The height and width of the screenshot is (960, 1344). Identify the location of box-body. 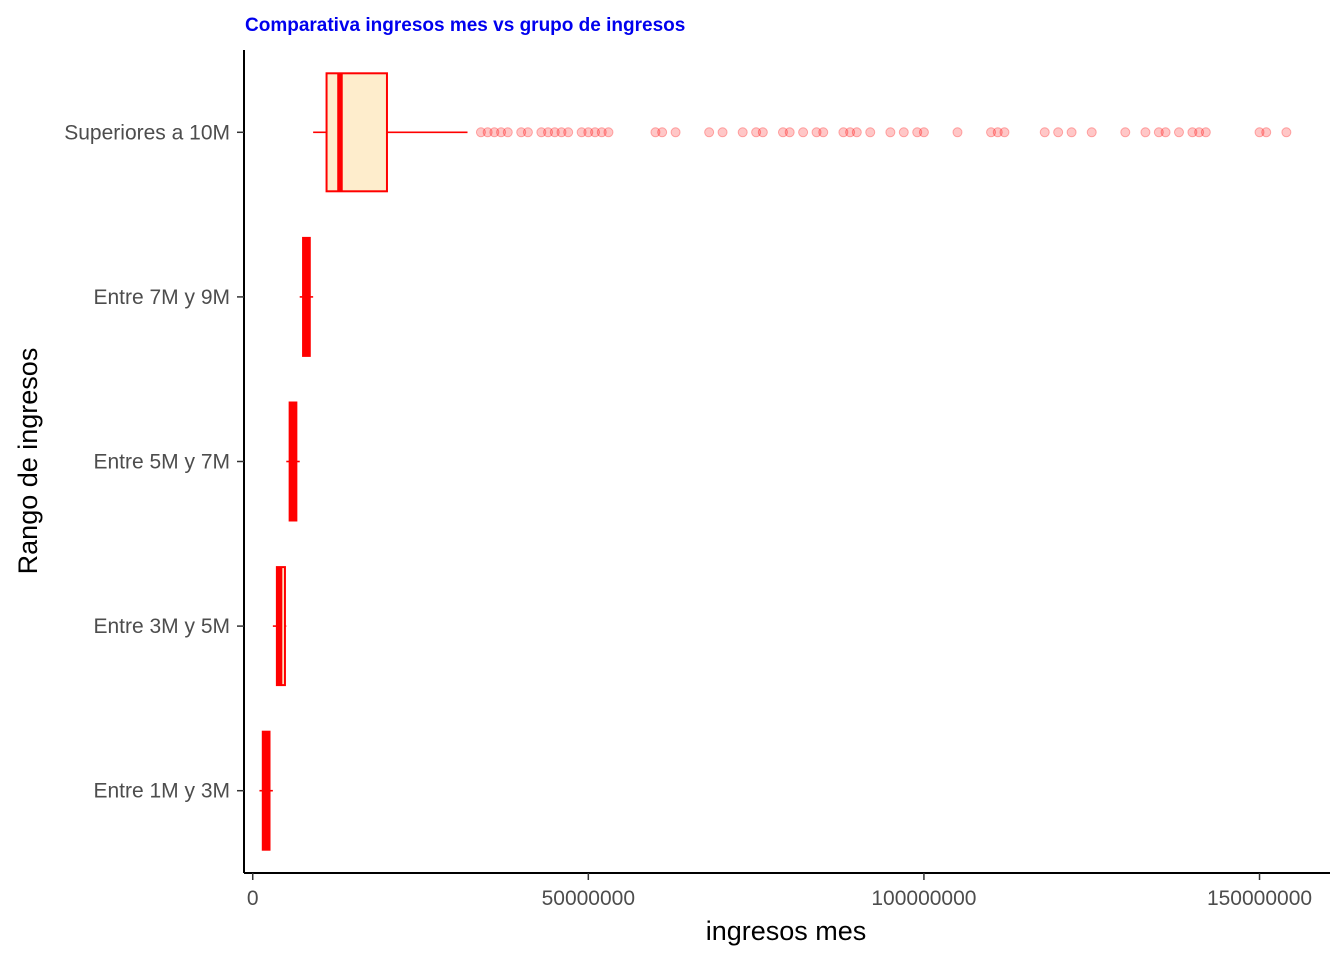
(356, 132).